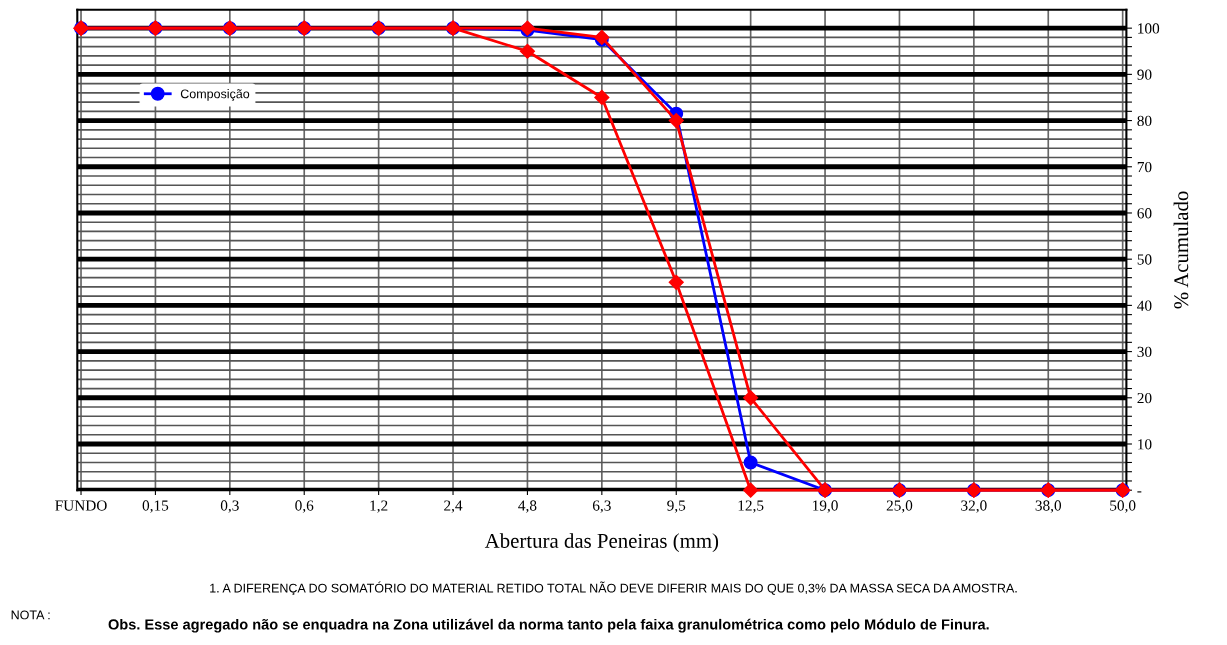  What do you see at coordinates (1139, 492) in the screenshot?
I see `y-tick-label: -` at bounding box center [1139, 492].